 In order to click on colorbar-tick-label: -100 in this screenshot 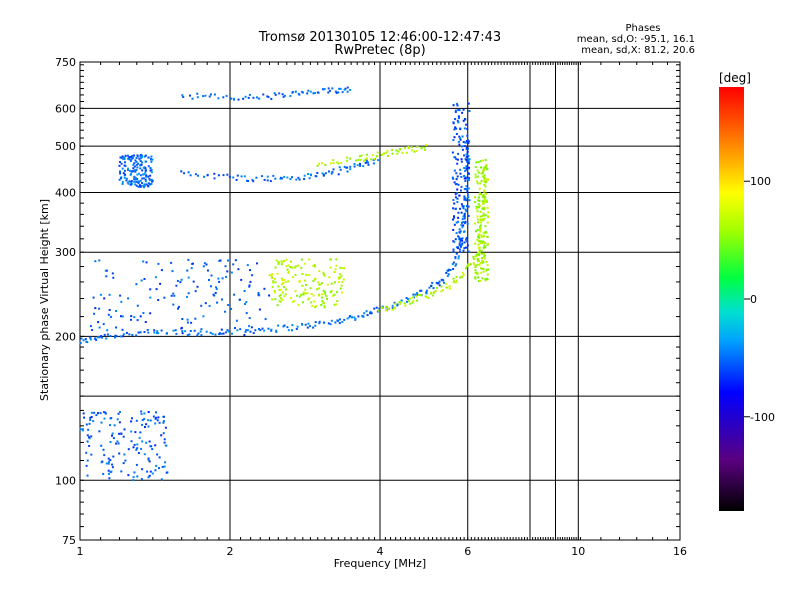, I will do `click(762, 417)`.